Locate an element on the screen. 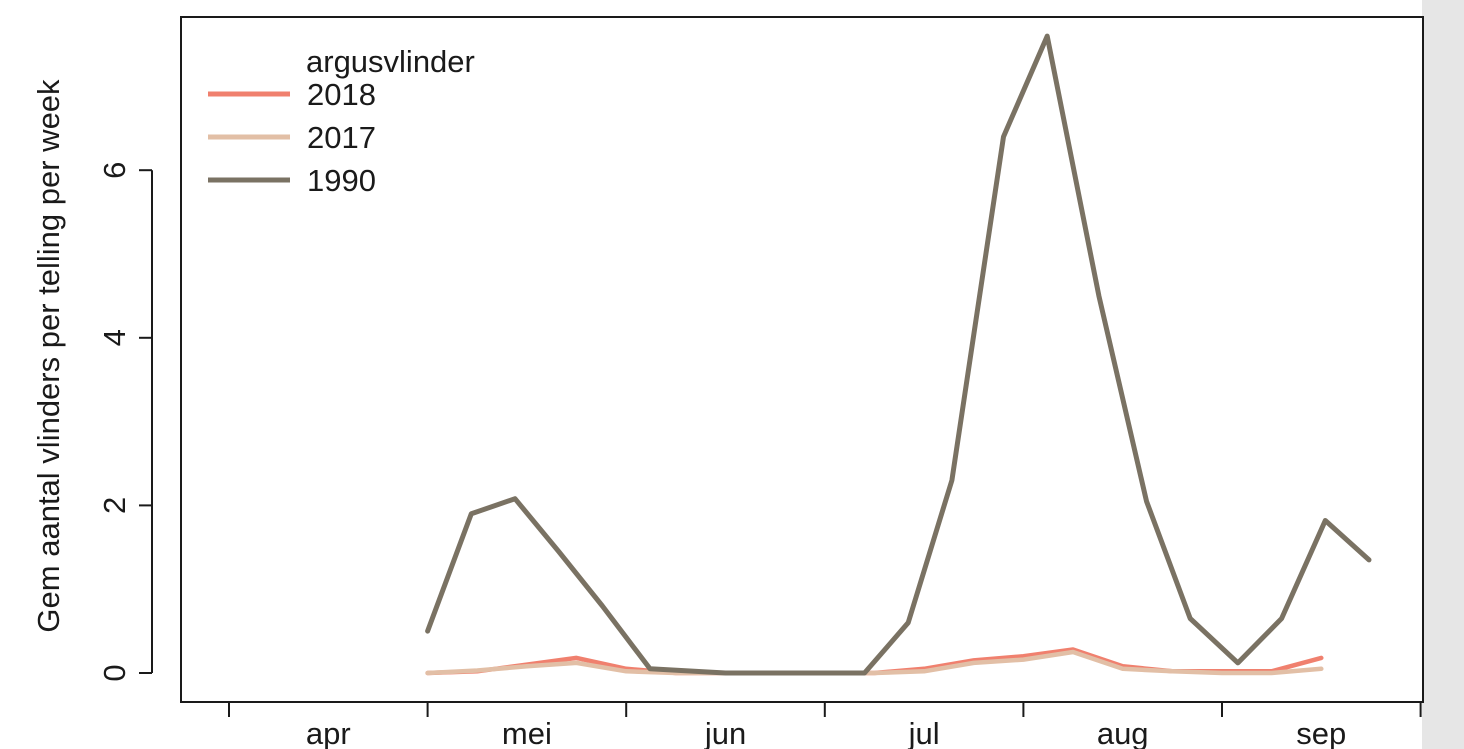 This screenshot has height=749, width=1464. x-axis: apr mei jun jul aug sep is located at coordinates (825, 725).